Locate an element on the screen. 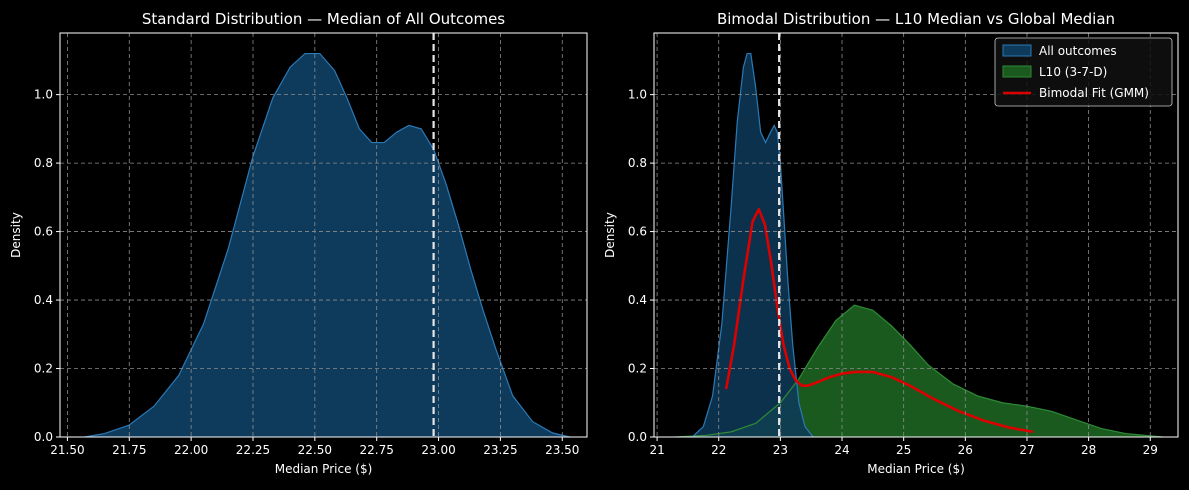 The width and height of the screenshot is (1189, 490). x-tick-label: 24 is located at coordinates (841, 450).